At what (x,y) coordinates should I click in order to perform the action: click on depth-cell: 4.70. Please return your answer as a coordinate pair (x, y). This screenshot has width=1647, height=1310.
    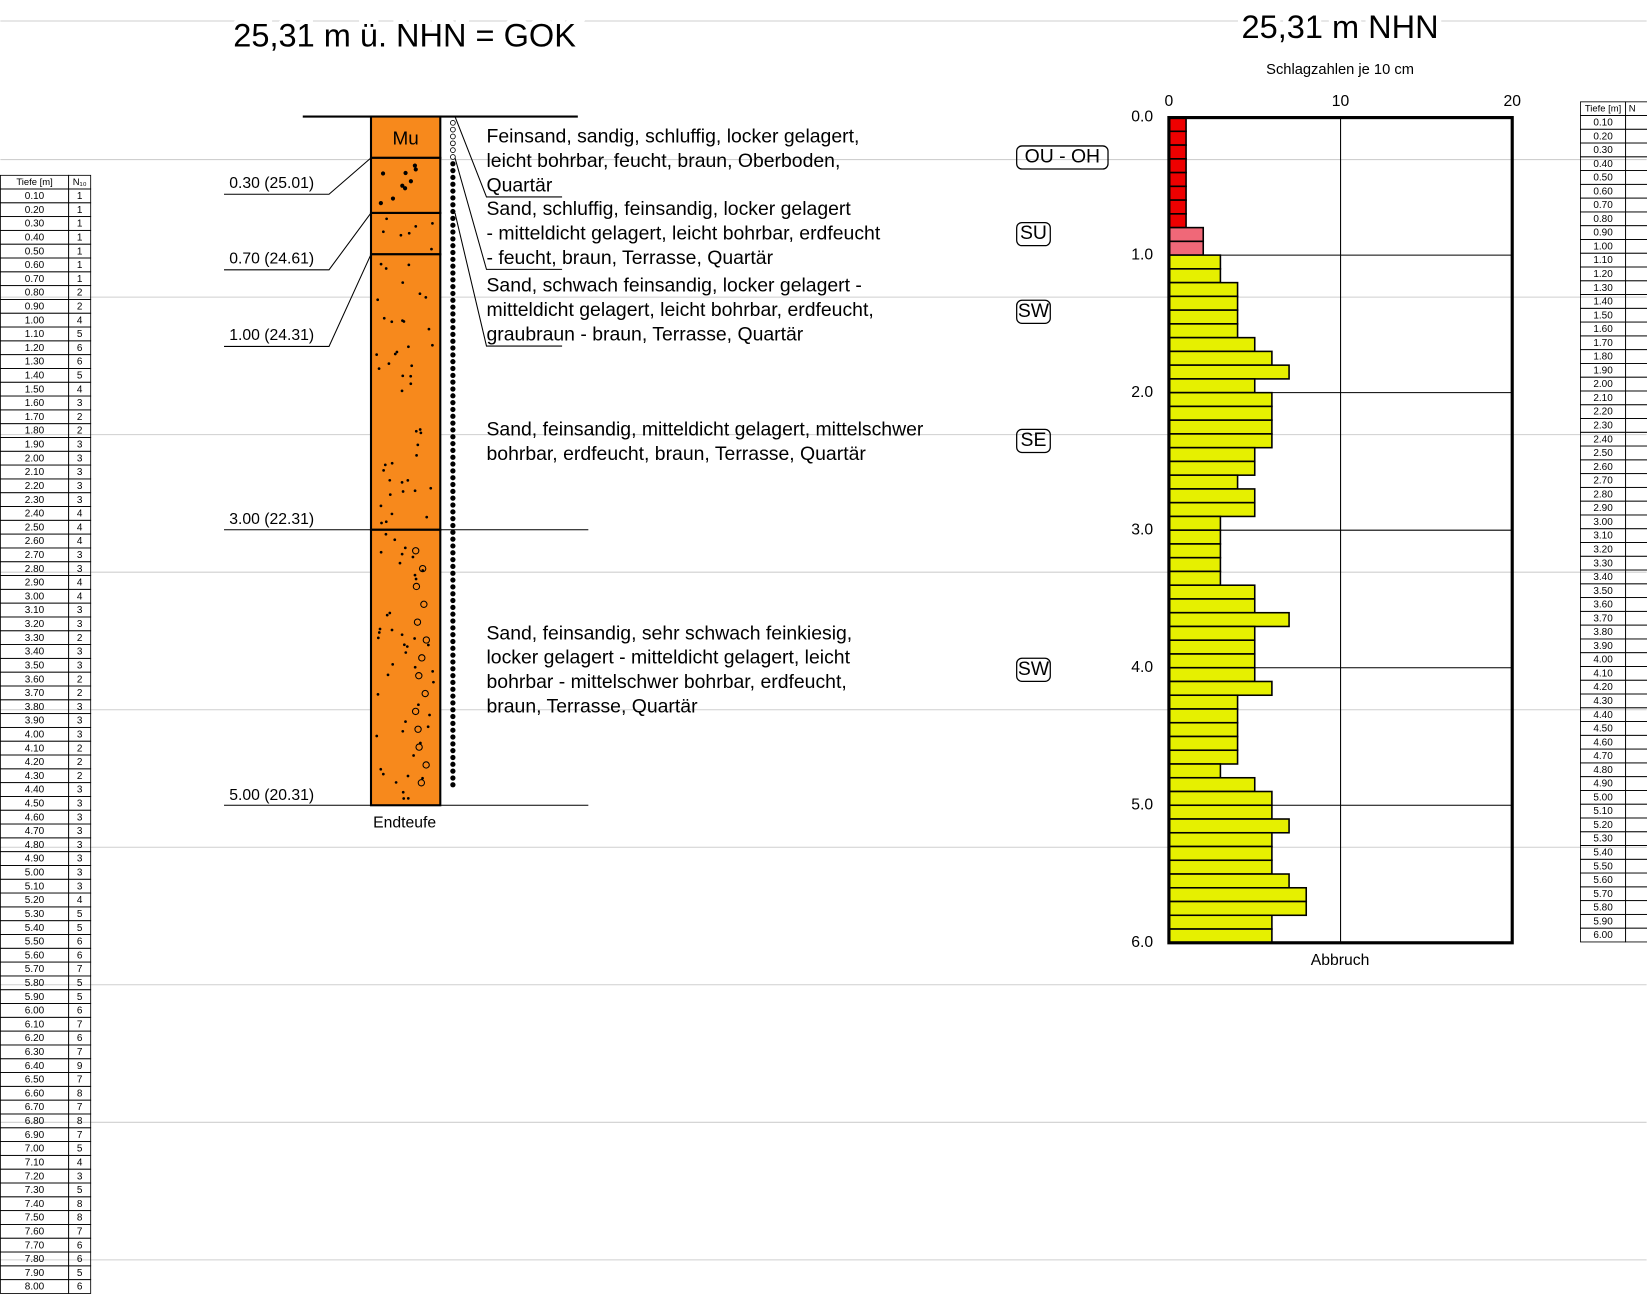
    Looking at the image, I should click on (35, 831).